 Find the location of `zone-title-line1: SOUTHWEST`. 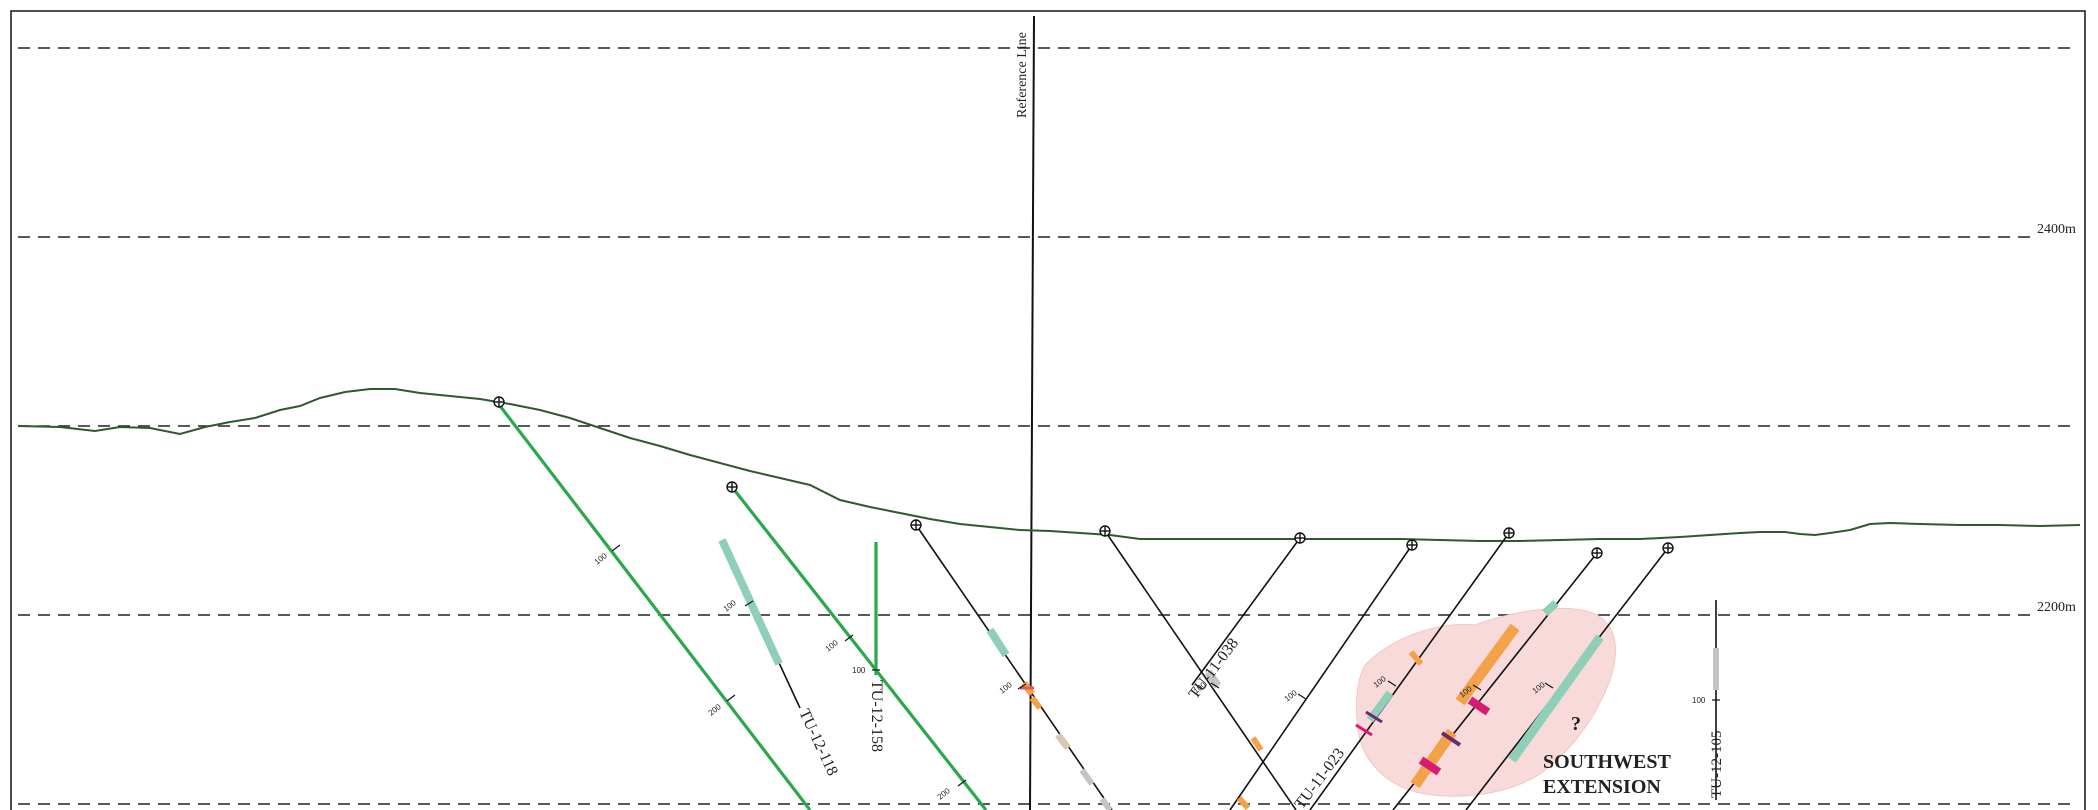

zone-title-line1: SOUTHWEST is located at coordinates (1607, 762).